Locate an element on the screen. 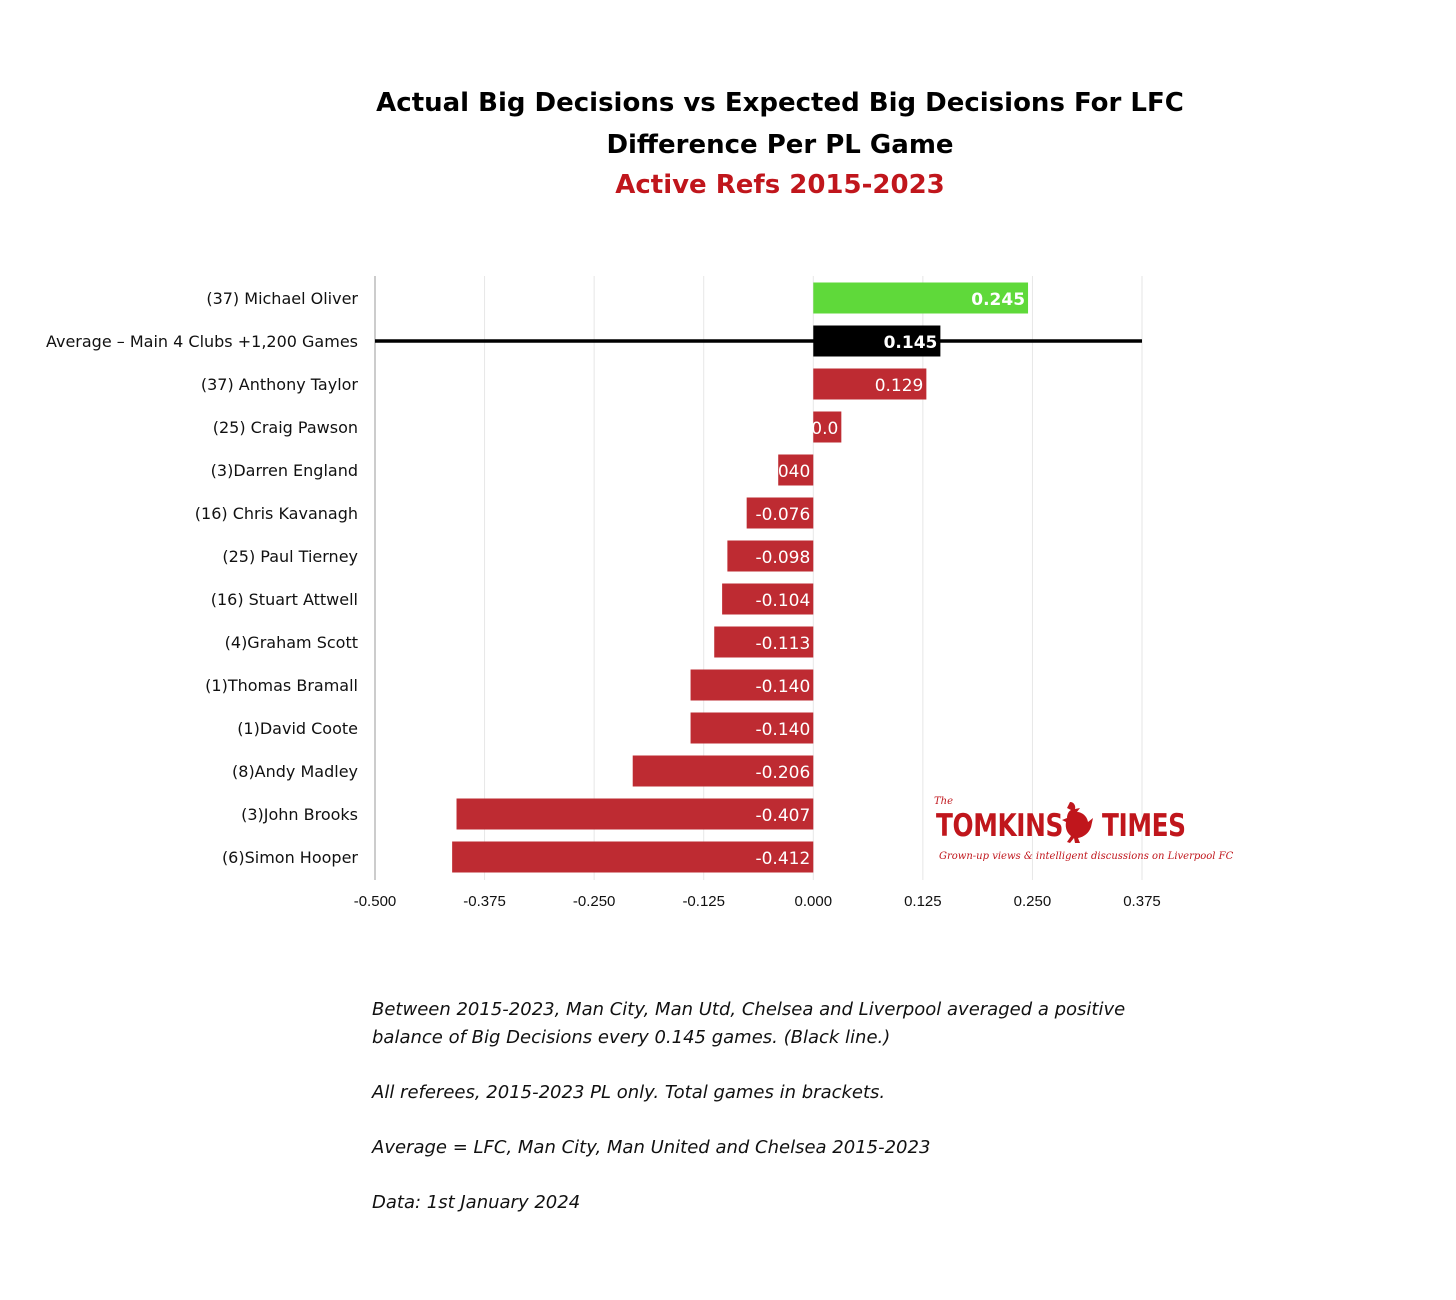 Image resolution: width=1456 pixels, height=1300 pixels. data-label: 0.245 is located at coordinates (998, 300).